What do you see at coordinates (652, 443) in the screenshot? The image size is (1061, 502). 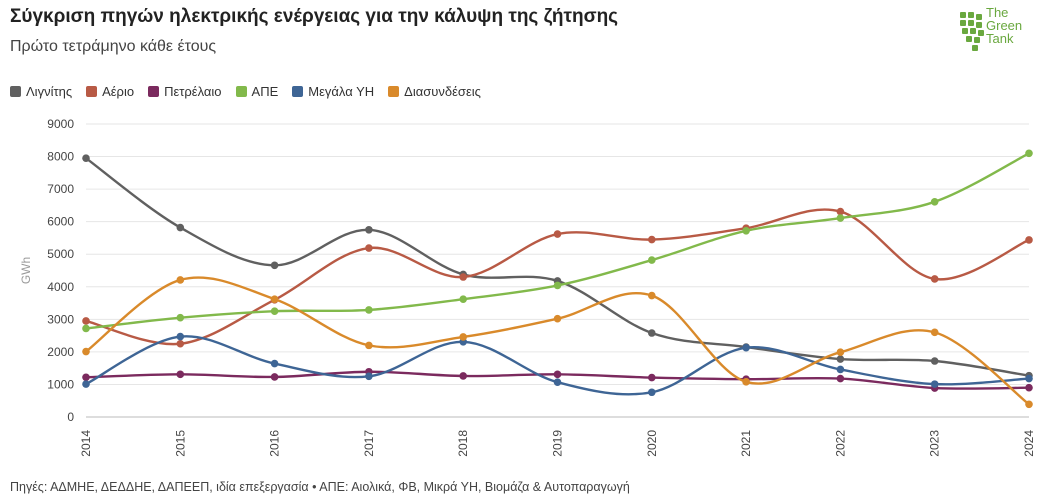 I see `x-tick-label: 2020` at bounding box center [652, 443].